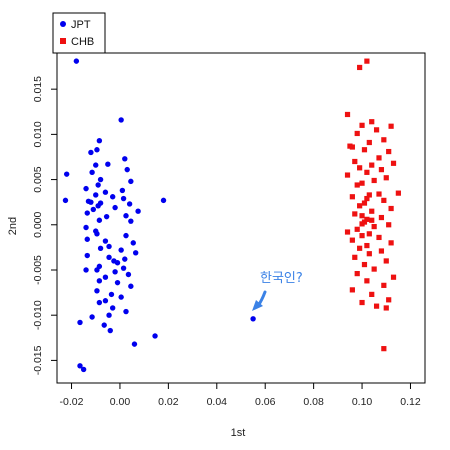  Describe the element at coordinates (72, 402) in the screenshot. I see `x-tick-label: -0.02` at that location.